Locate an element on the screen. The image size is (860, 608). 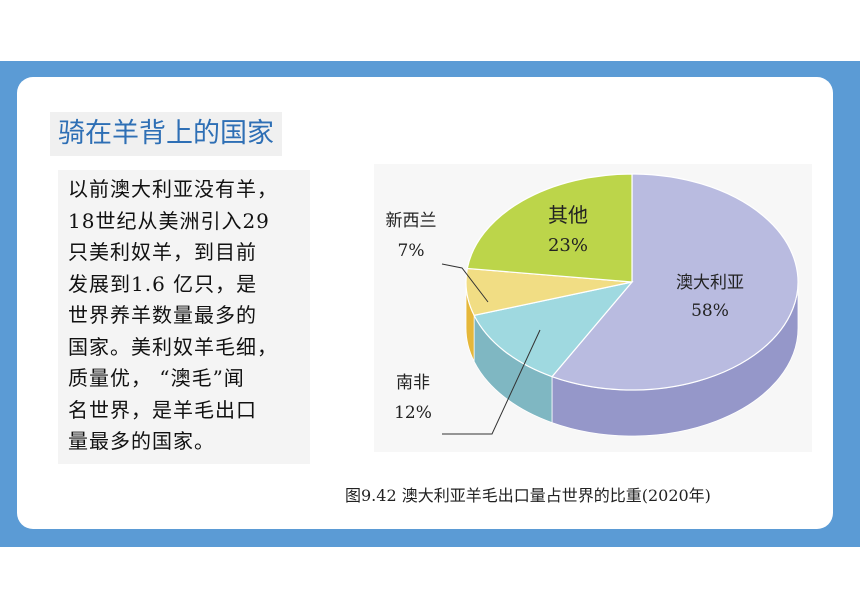
paragraph-line: 世界养羊数量最多的 is located at coordinates (162, 315).